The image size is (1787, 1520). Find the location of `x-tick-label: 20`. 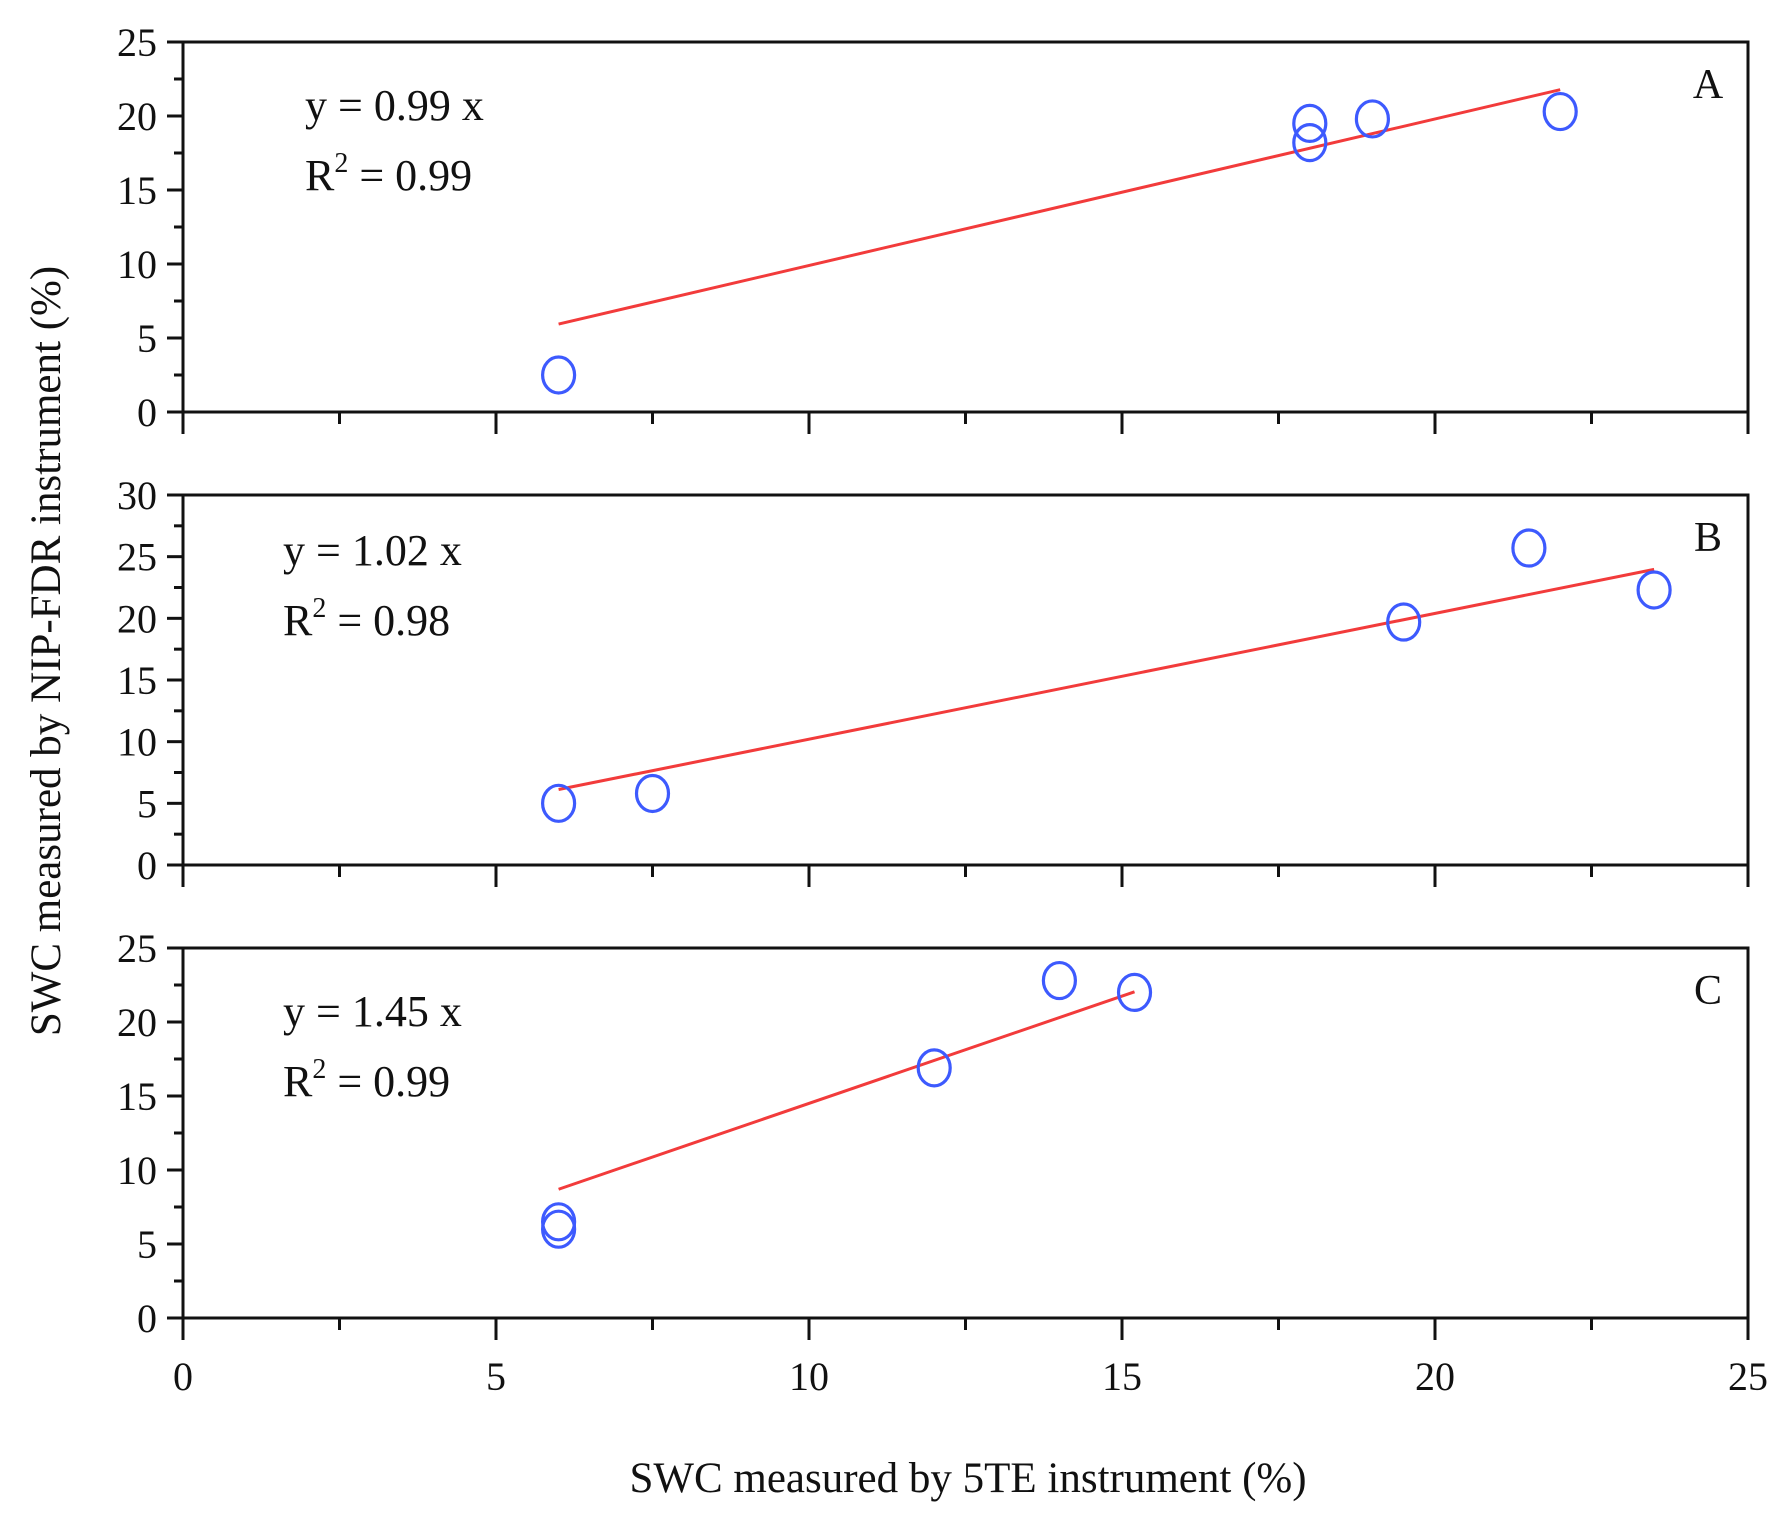

x-tick-label: 20 is located at coordinates (1435, 1376).